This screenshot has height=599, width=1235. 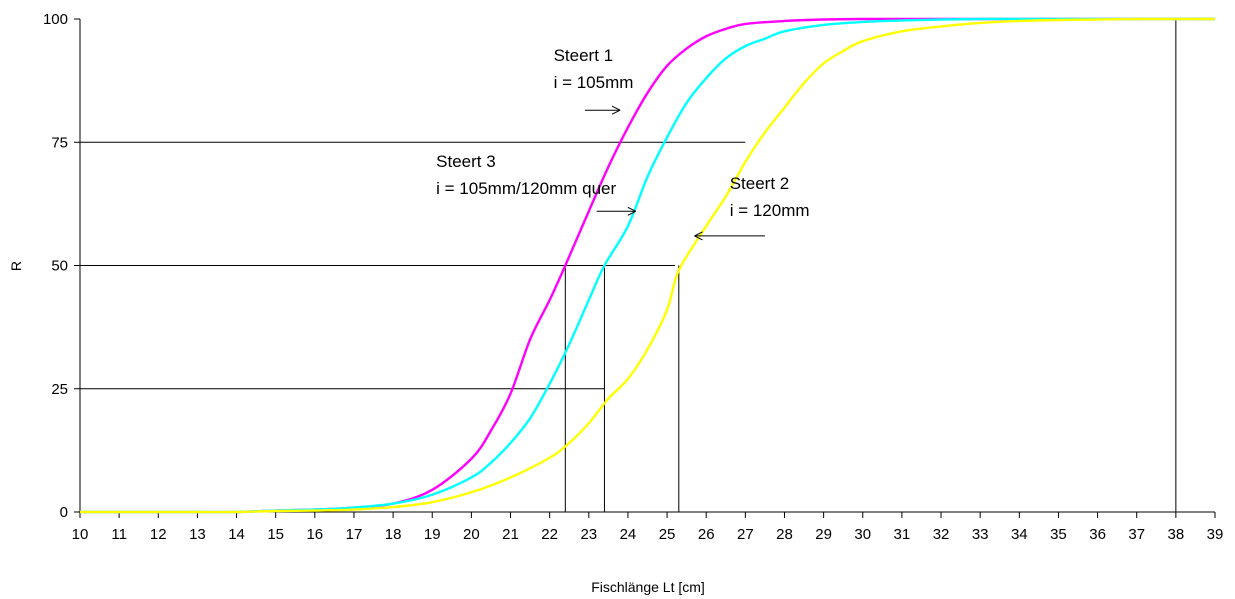 I want to click on annotation-label-steert2-line1: Steert 2, so click(x=760, y=183).